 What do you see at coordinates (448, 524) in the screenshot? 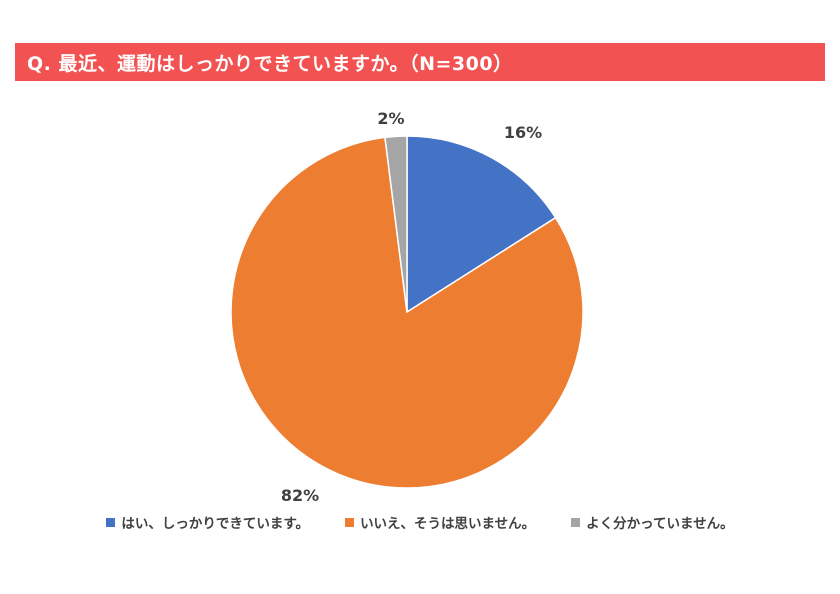
I see `legend-label-no: いいえ、そうは思いません。` at bounding box center [448, 524].